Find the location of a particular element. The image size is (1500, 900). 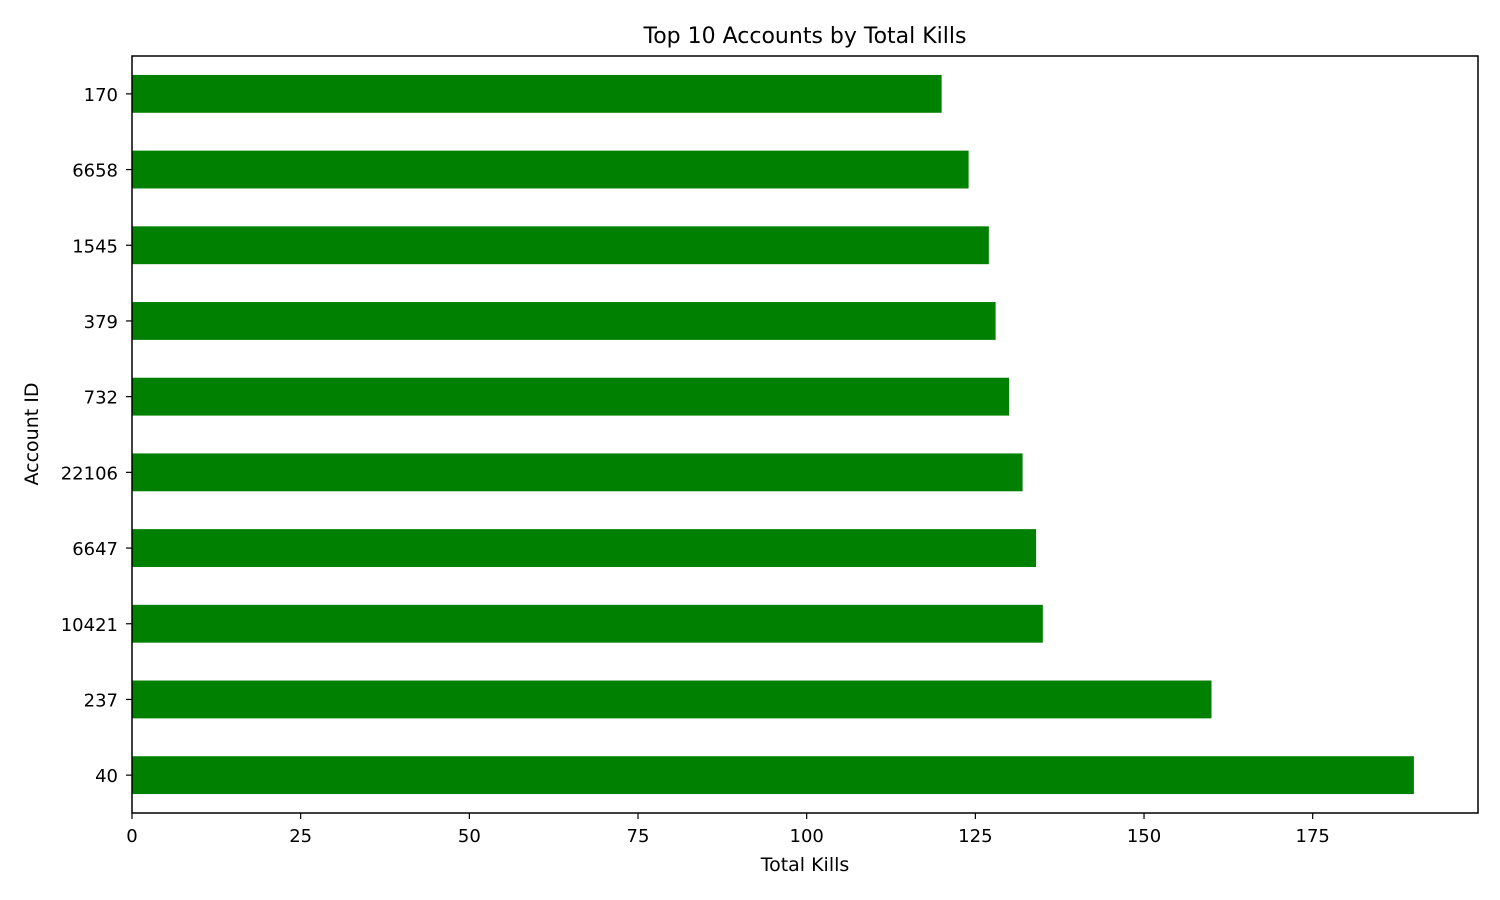

x-tick-label: 125 is located at coordinates (975, 836).